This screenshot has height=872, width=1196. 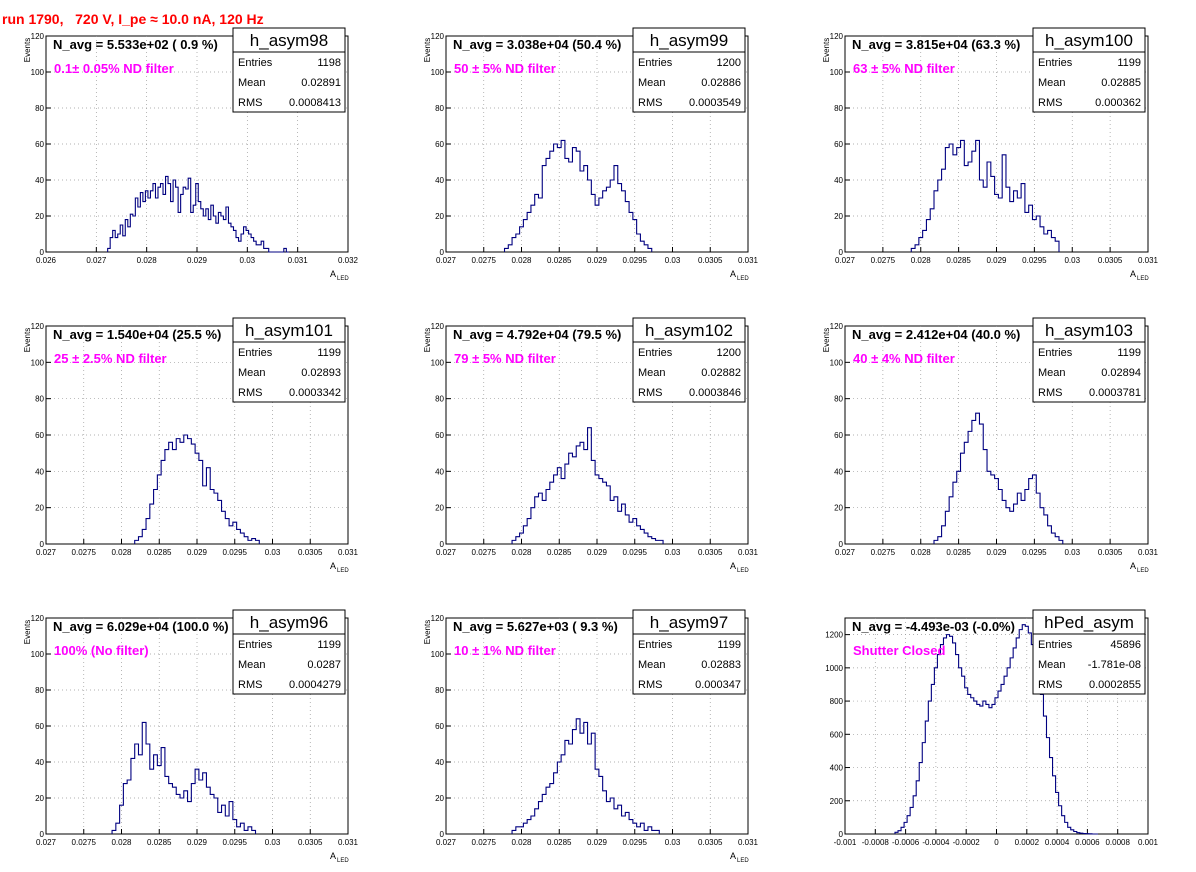 I want to click on y-tick-label: 200, so click(x=837, y=801).